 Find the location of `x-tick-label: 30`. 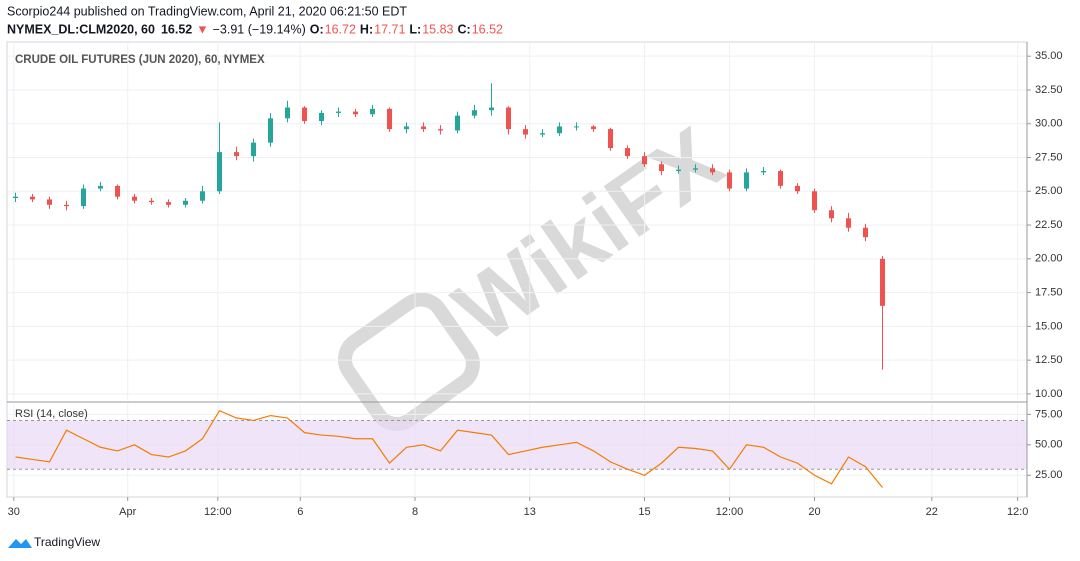

x-tick-label: 30 is located at coordinates (14, 512).